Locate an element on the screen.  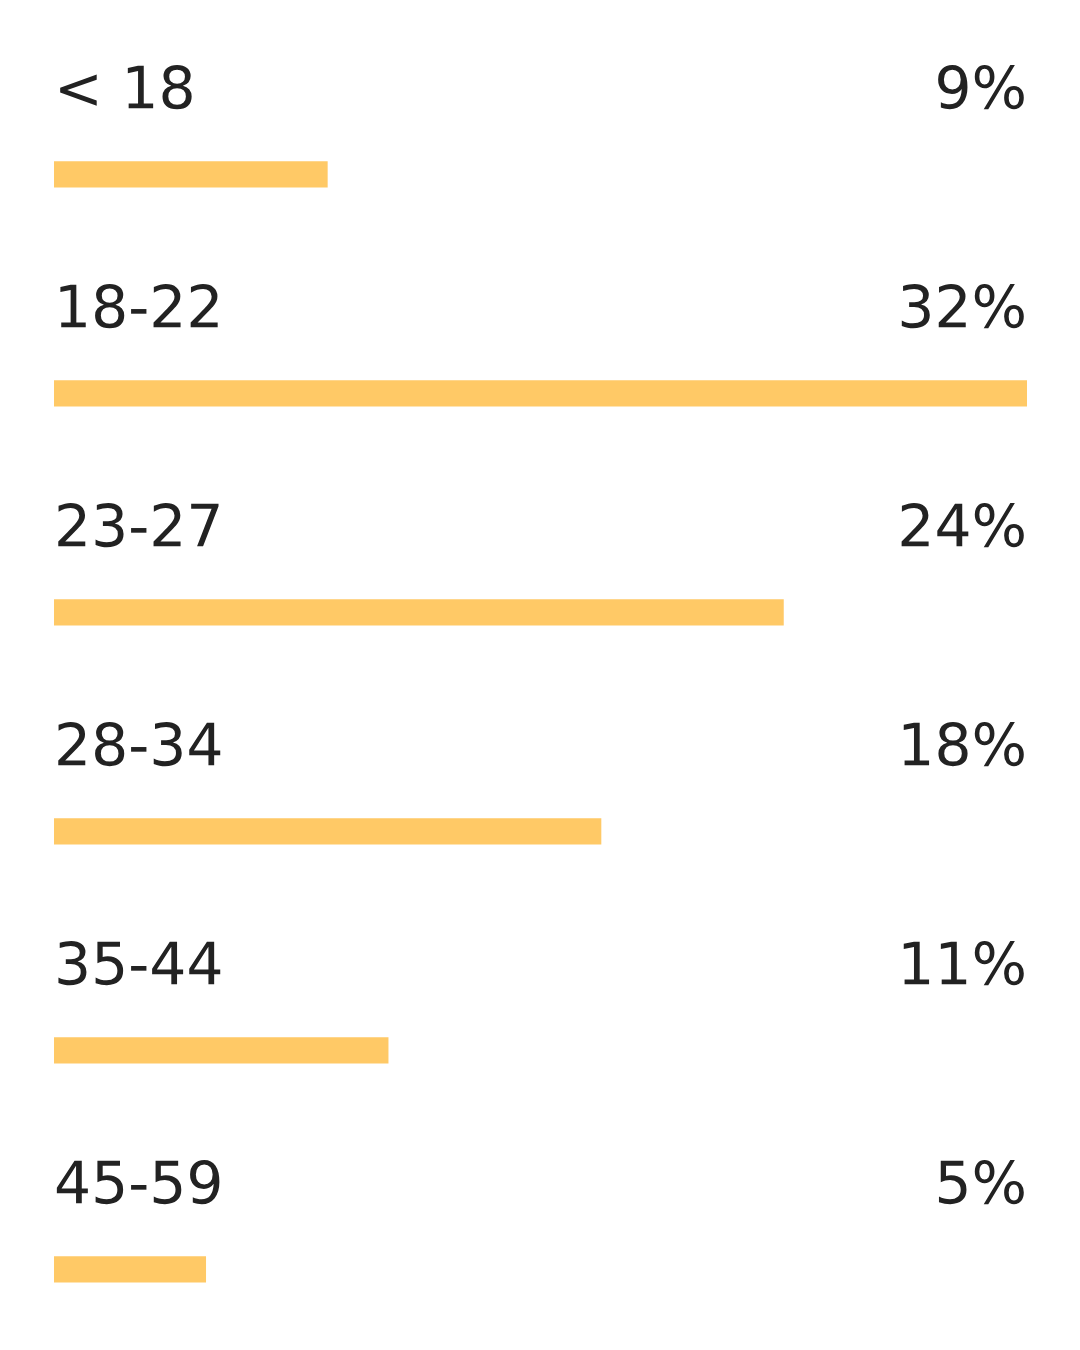
y-tick-label: 45-59 is located at coordinates (138, 1182).